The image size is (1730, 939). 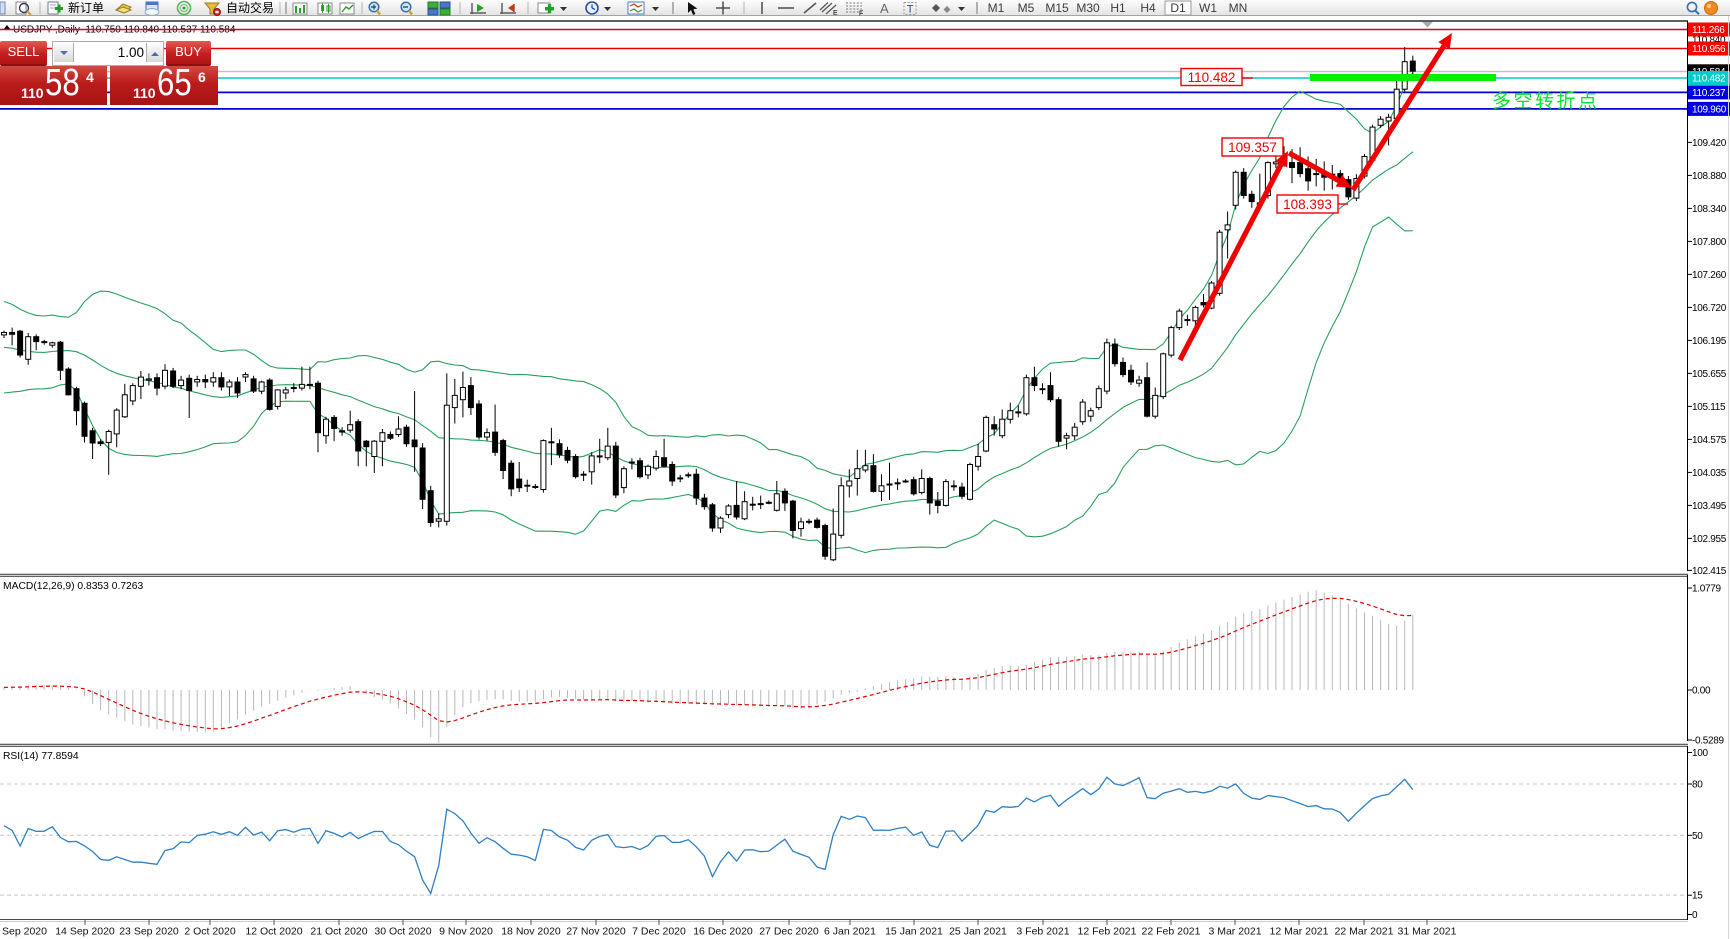 I want to click on svg-text: 80, so click(x=1697, y=785).